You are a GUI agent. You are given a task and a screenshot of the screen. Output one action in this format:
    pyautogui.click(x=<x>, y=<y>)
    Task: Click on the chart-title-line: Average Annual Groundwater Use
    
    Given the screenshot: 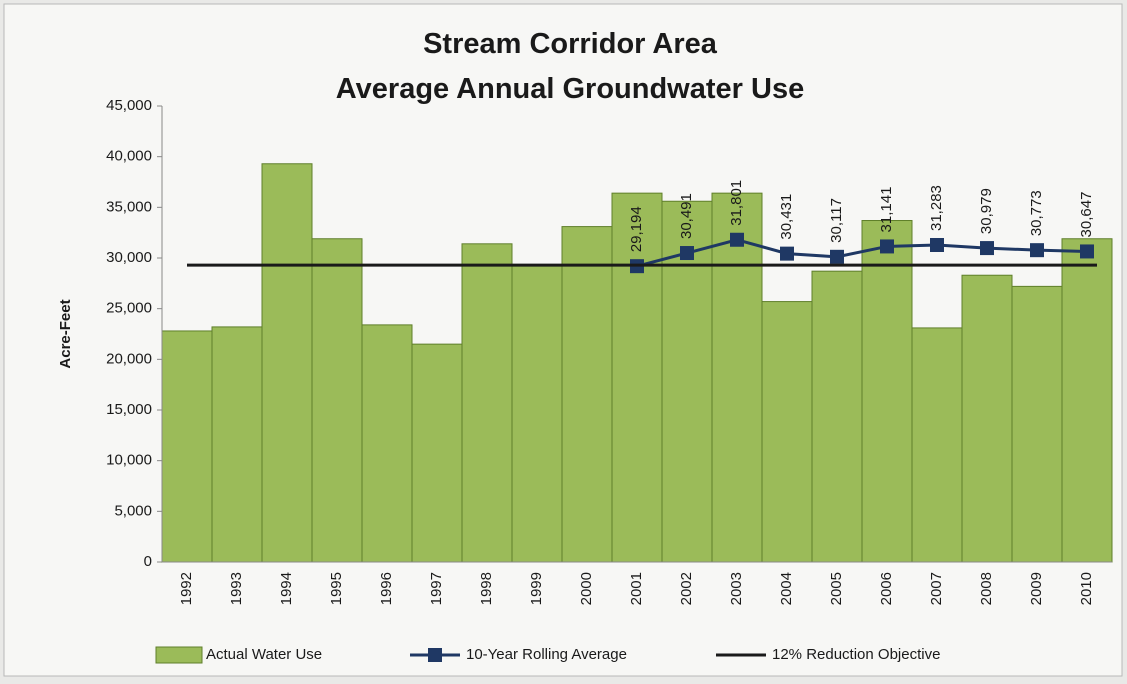 What is the action you would take?
    pyautogui.click(x=570, y=89)
    